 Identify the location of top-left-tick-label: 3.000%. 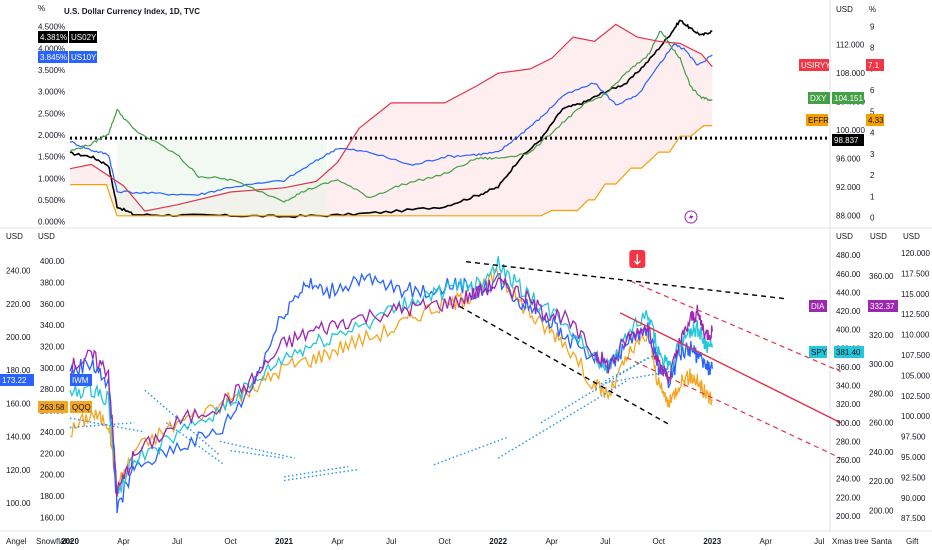
(51, 92).